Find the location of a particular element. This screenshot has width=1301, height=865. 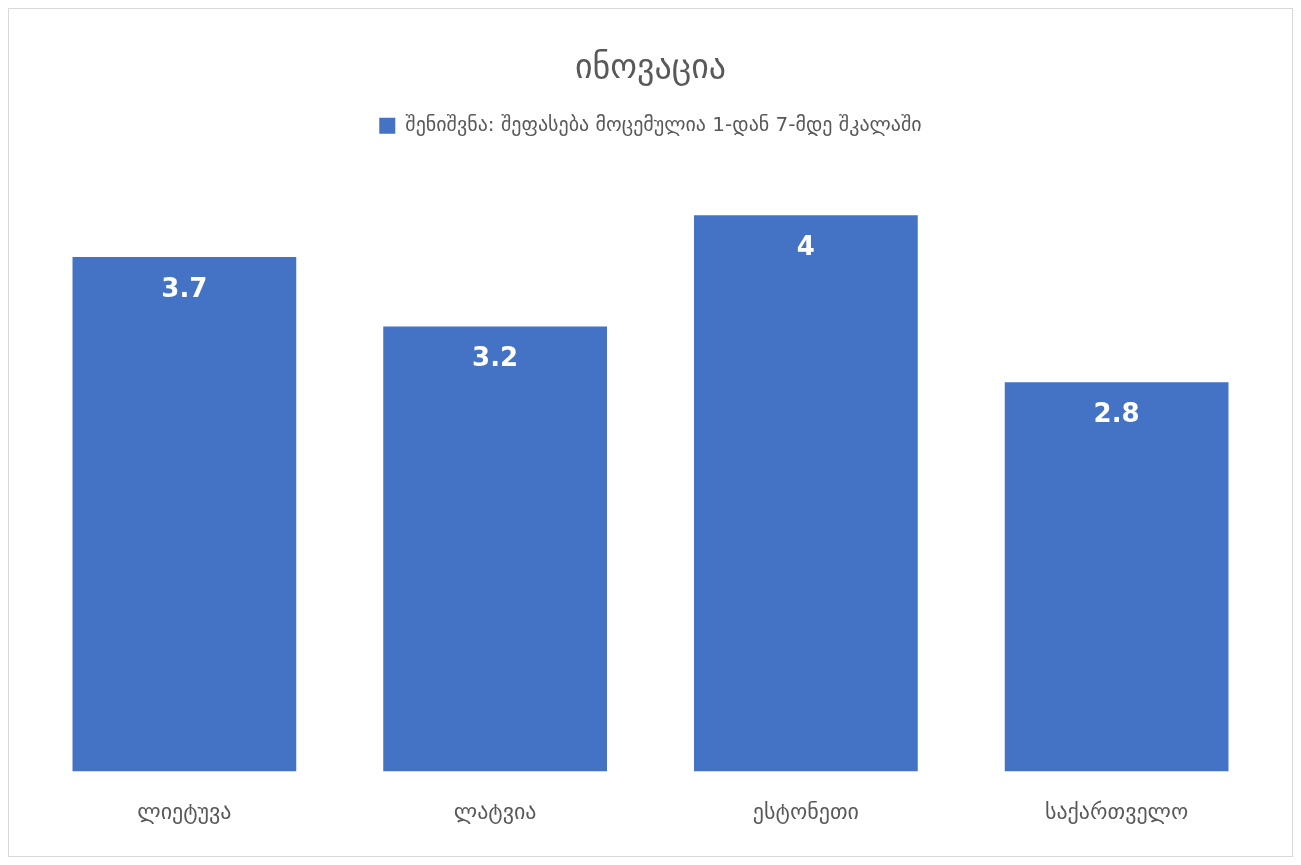

x-tick-label: ლიეტუვა is located at coordinates (184, 811).